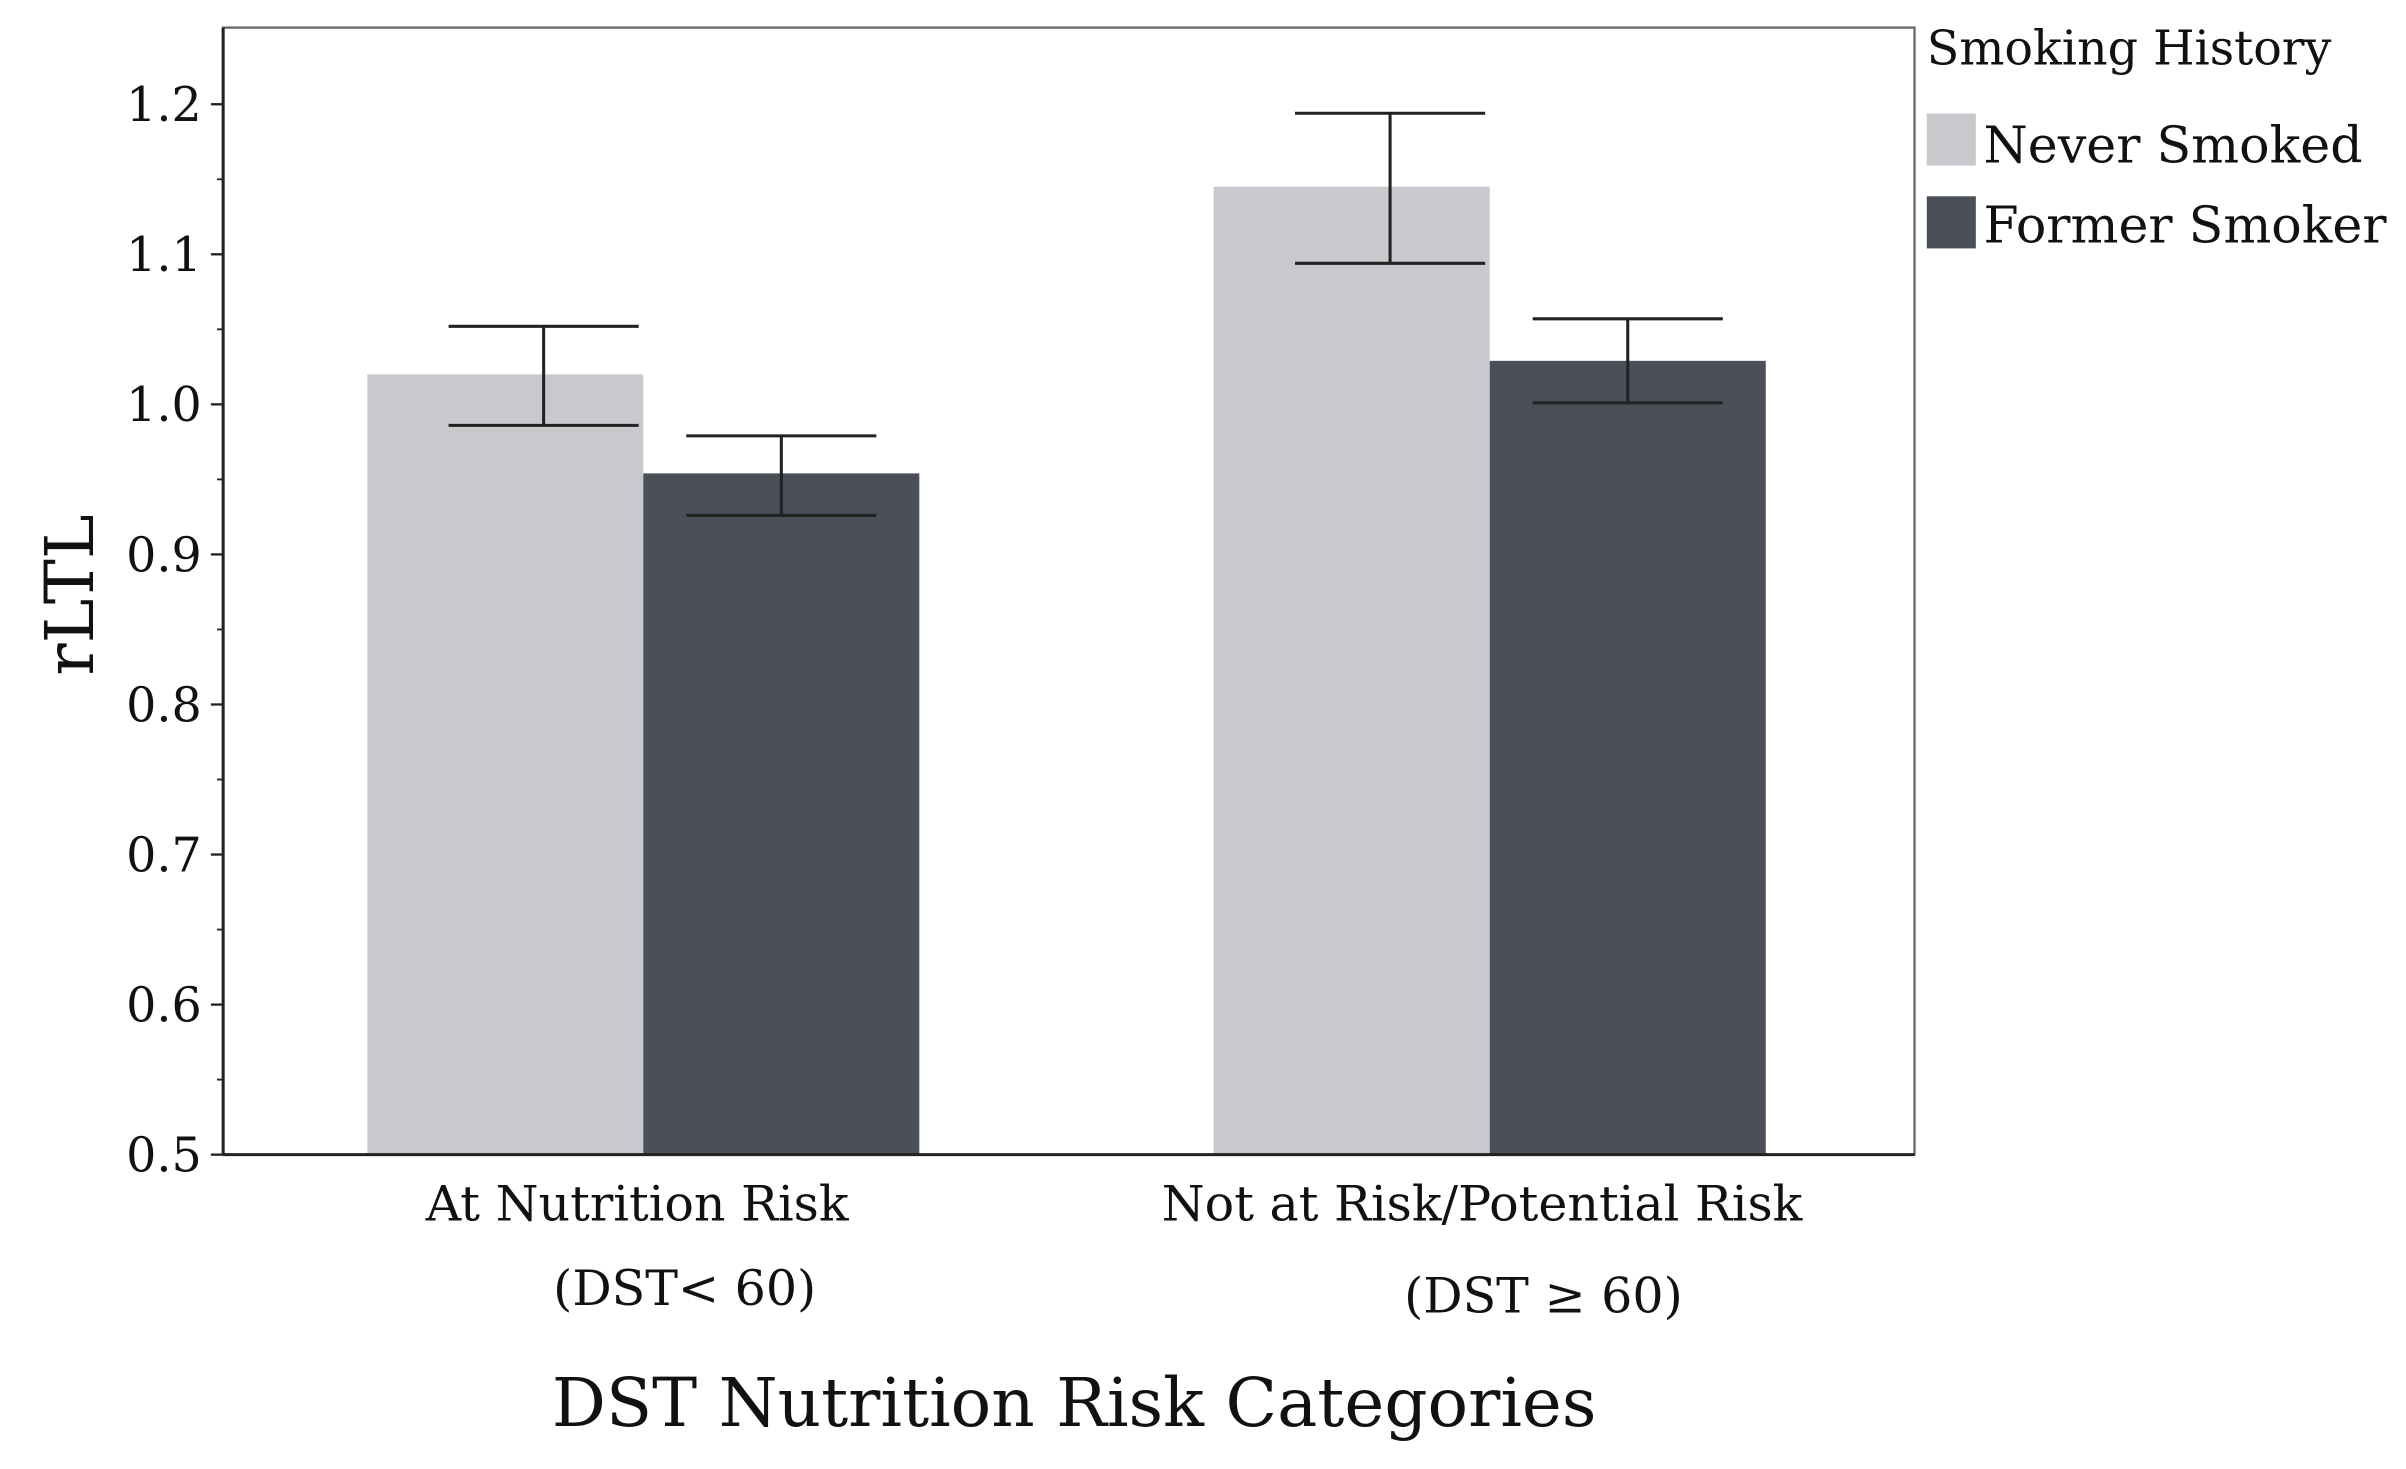 The width and height of the screenshot is (2406, 1469). What do you see at coordinates (164, 1005) in the screenshot?
I see `y-tick-label: 0.6` at bounding box center [164, 1005].